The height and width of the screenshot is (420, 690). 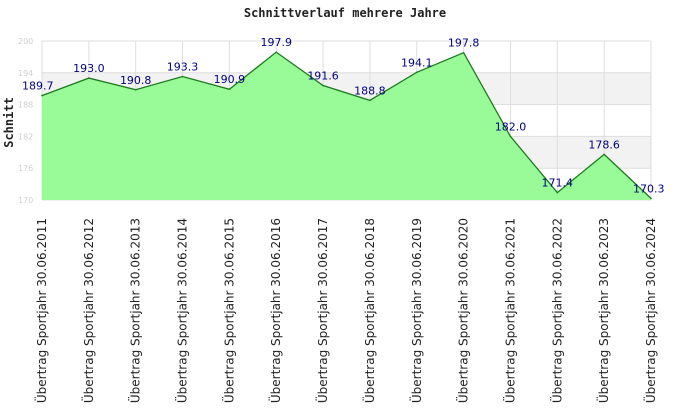 What do you see at coordinates (136, 80) in the screenshot?
I see `data-label: 190.8` at bounding box center [136, 80].